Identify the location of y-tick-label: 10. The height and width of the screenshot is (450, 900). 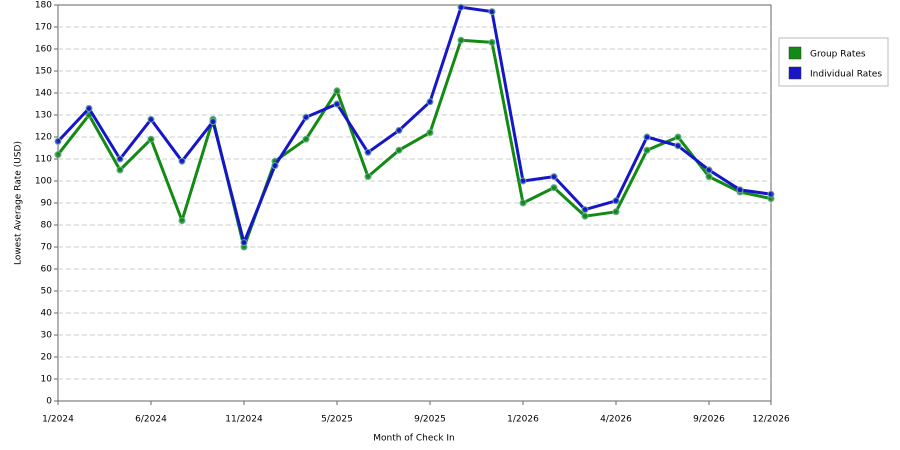
(47, 380).